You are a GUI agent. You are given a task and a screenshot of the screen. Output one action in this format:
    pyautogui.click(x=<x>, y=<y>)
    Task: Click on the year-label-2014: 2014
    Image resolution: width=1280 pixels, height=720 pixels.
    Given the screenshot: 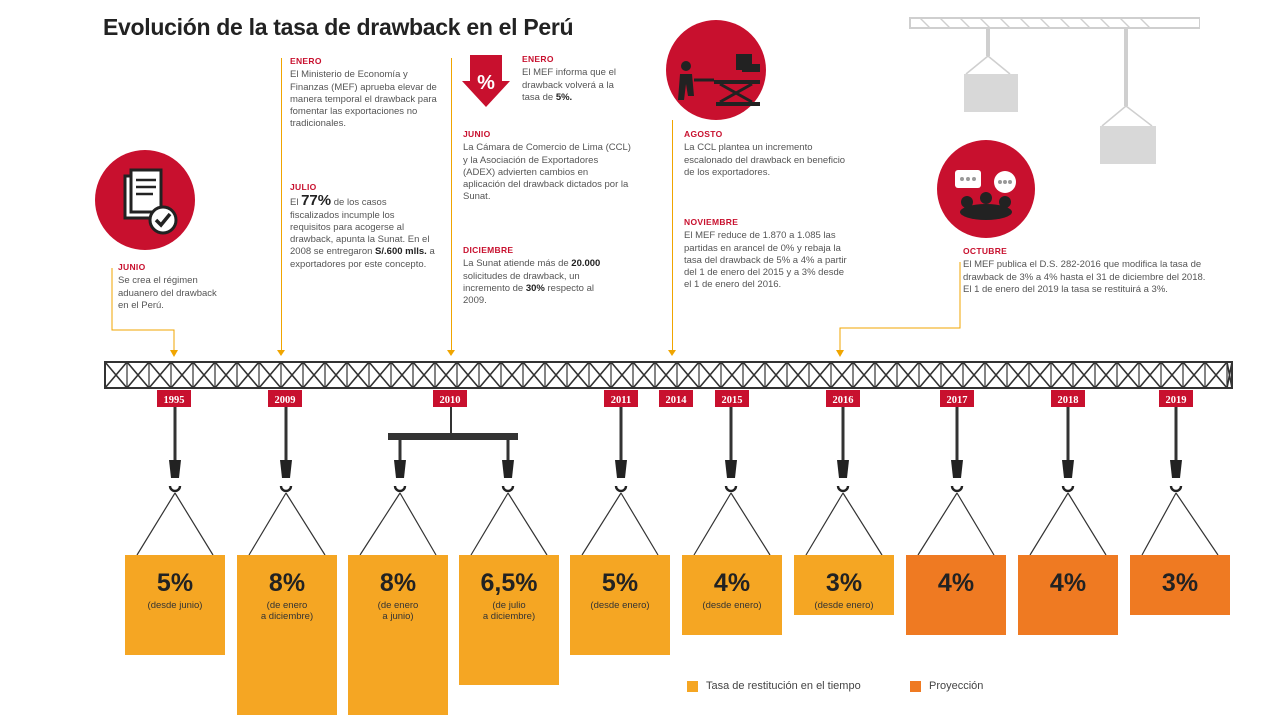 What is the action you would take?
    pyautogui.click(x=677, y=400)
    